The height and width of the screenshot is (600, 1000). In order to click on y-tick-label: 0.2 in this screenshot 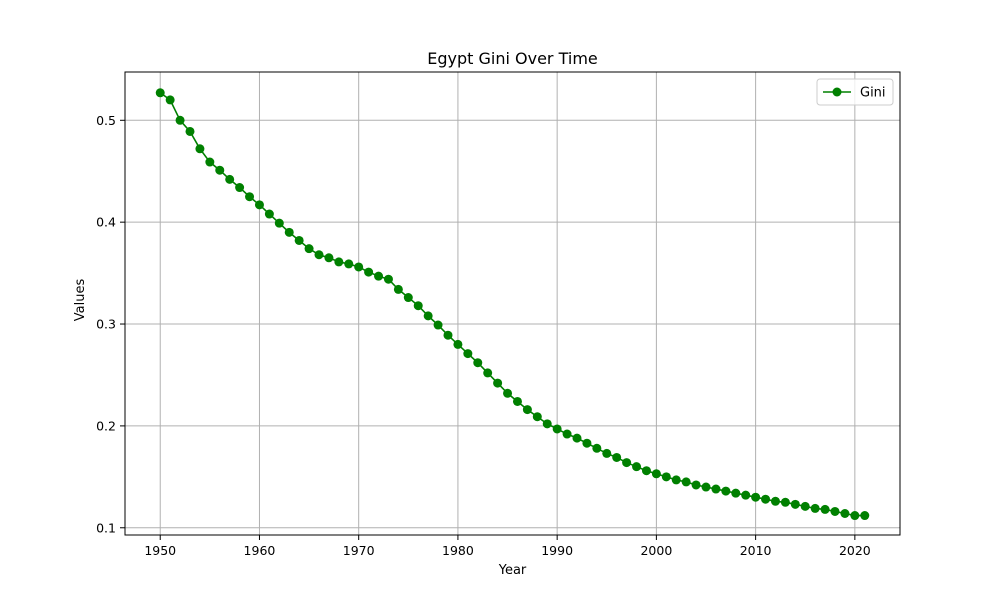, I will do `click(106, 425)`.